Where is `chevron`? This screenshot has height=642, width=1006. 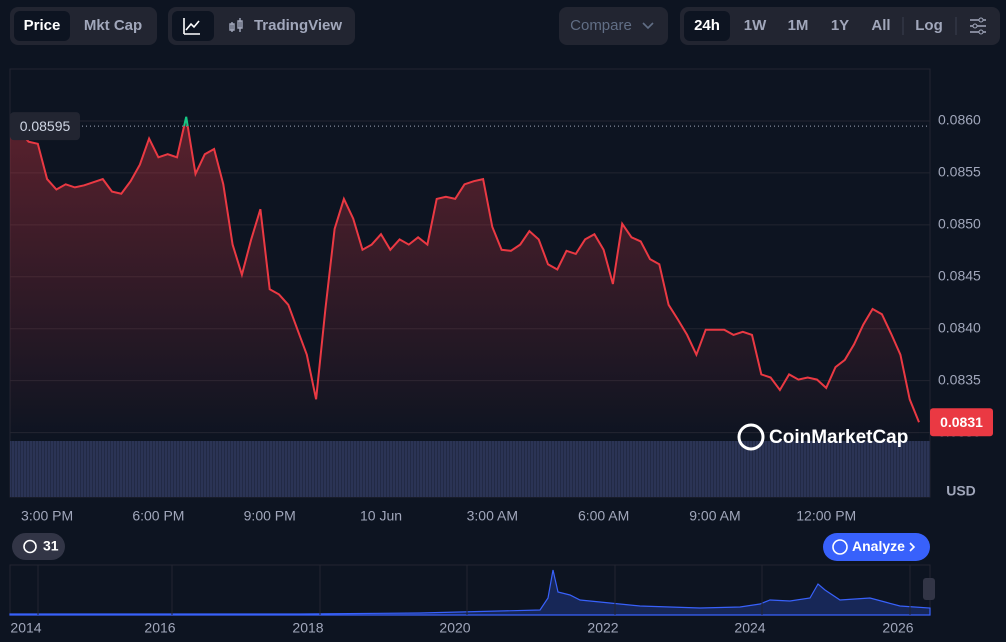
chevron is located at coordinates (648, 26).